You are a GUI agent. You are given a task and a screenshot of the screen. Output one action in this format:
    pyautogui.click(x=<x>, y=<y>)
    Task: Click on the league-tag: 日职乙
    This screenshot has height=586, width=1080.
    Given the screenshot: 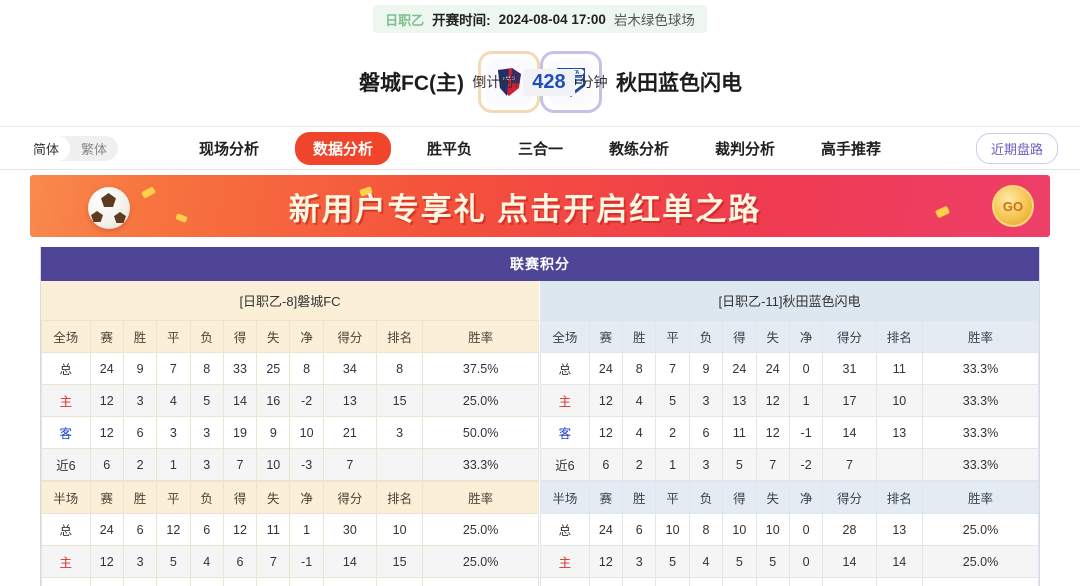 What is the action you would take?
    pyautogui.click(x=405, y=20)
    